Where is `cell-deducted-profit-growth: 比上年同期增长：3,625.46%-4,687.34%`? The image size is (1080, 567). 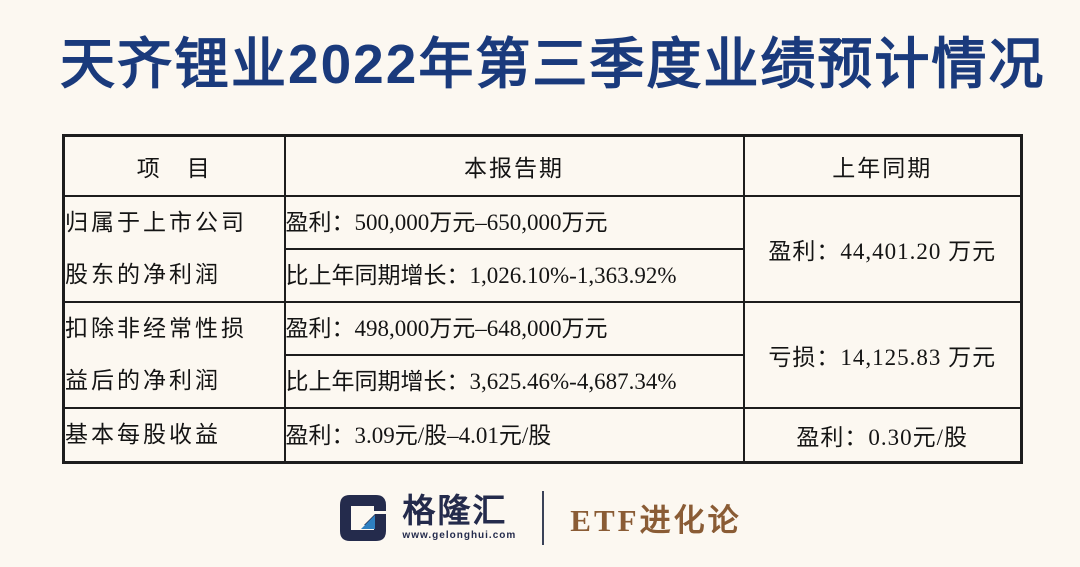 cell-deducted-profit-growth: 比上年同期增长：3,625.46%-4,687.34% is located at coordinates (514, 381).